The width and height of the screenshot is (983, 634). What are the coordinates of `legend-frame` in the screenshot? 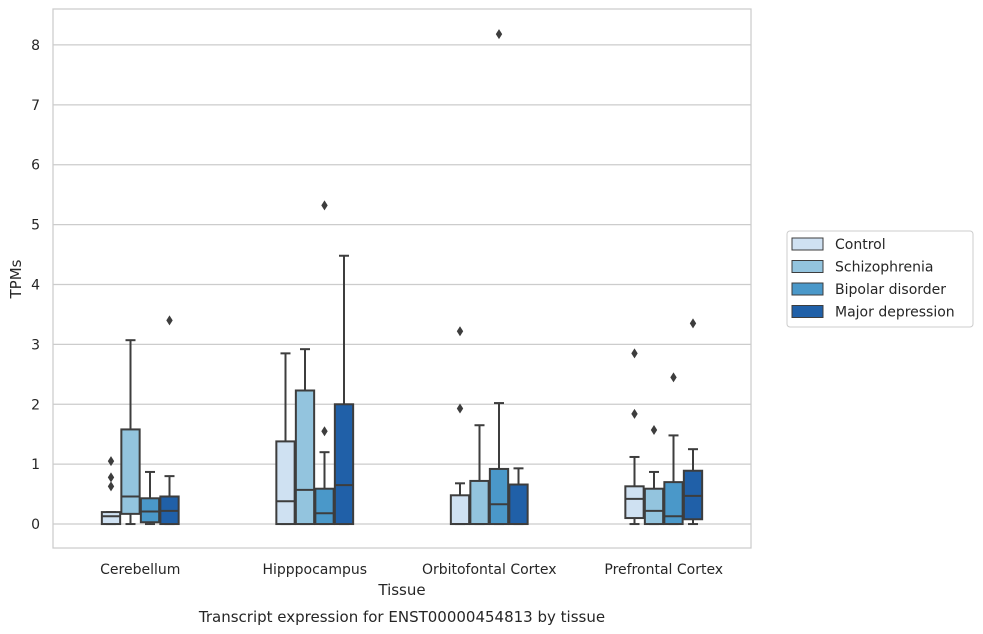 It's located at (880, 279).